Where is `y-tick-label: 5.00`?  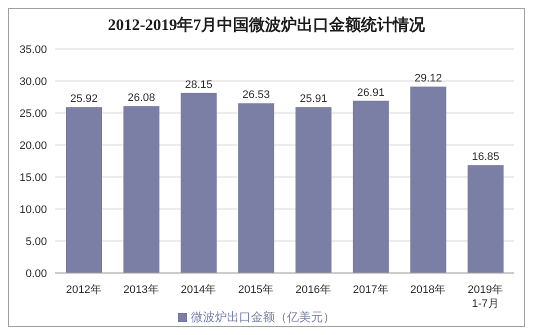 y-tick-label: 5.00 is located at coordinates (36, 242).